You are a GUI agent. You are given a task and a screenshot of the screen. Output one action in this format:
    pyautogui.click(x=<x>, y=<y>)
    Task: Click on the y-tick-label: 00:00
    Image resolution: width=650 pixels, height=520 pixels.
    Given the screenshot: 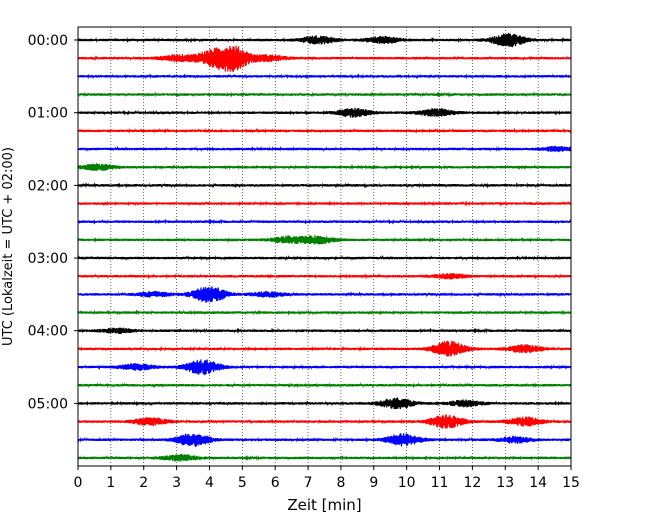 What is the action you would take?
    pyautogui.click(x=48, y=41)
    